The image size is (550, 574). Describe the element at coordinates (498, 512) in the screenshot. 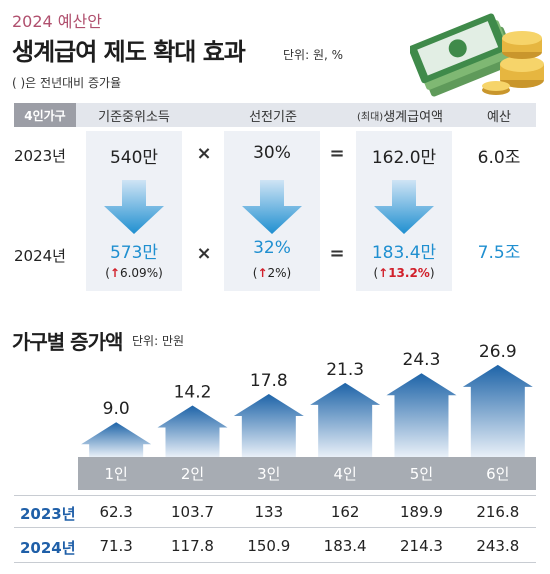

I see `table2-cell: 216.8` at that location.